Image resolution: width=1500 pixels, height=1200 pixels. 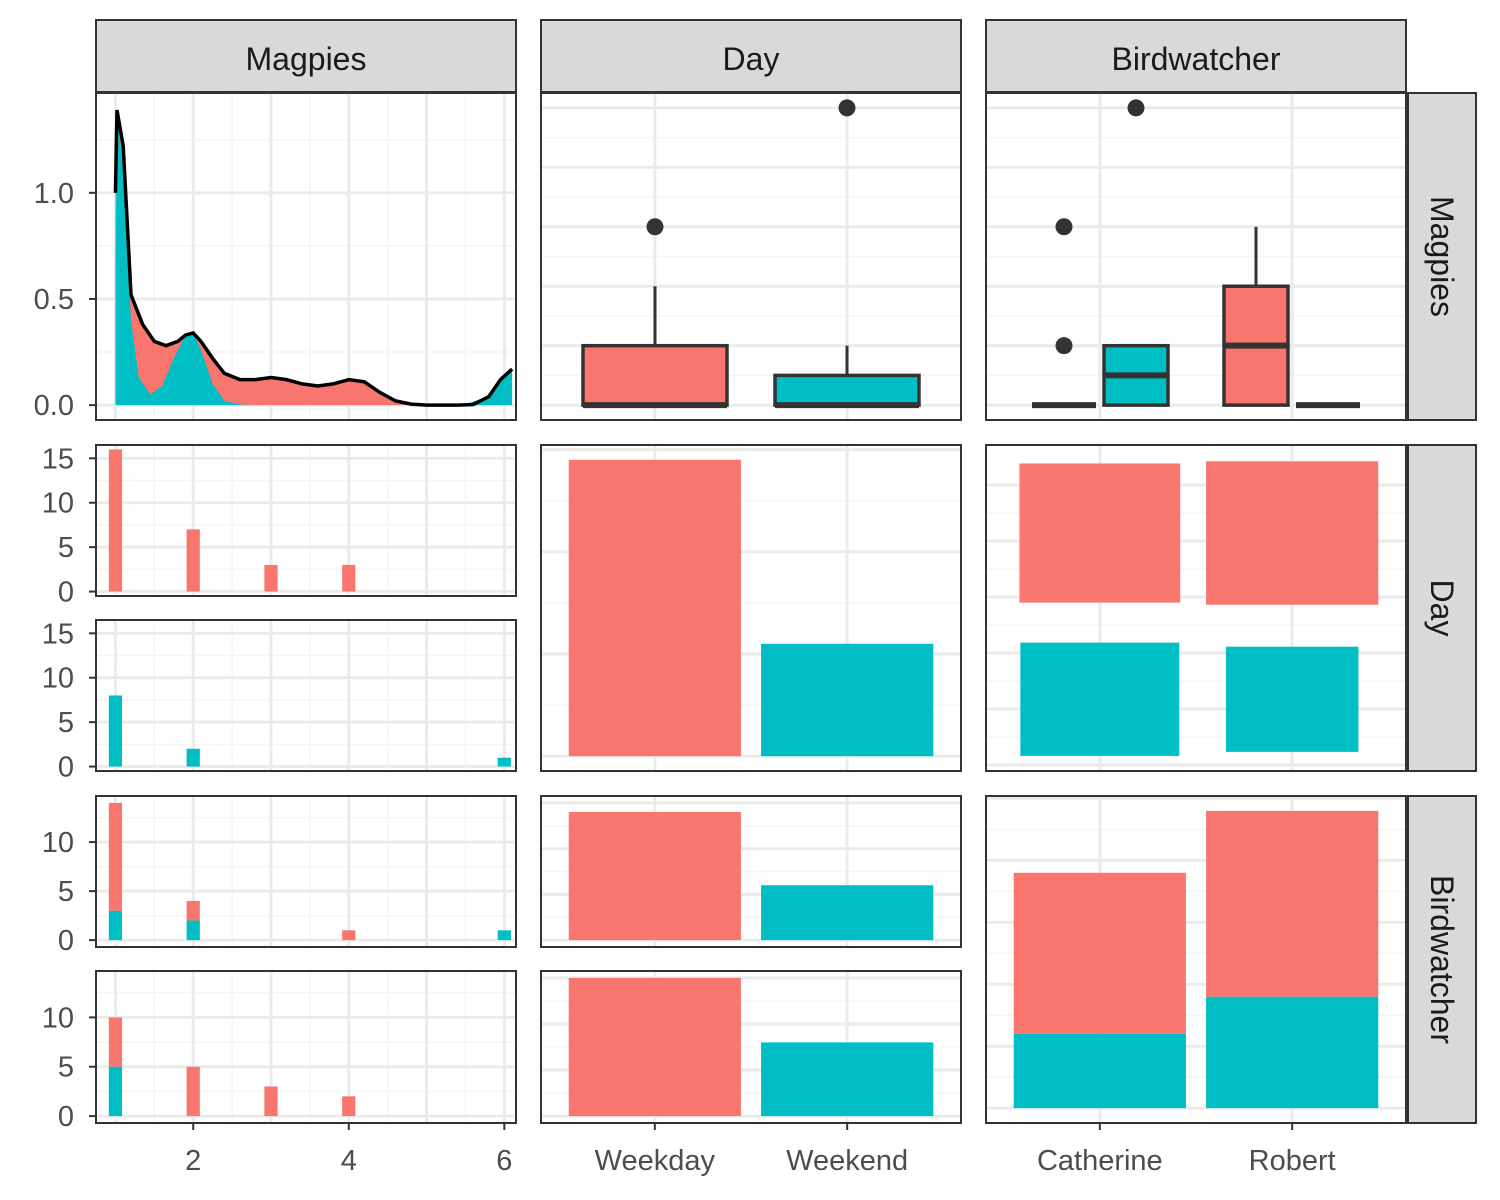 What do you see at coordinates (1292, 699) in the screenshot?
I see `mosaic-tile-robert-weekend` at bounding box center [1292, 699].